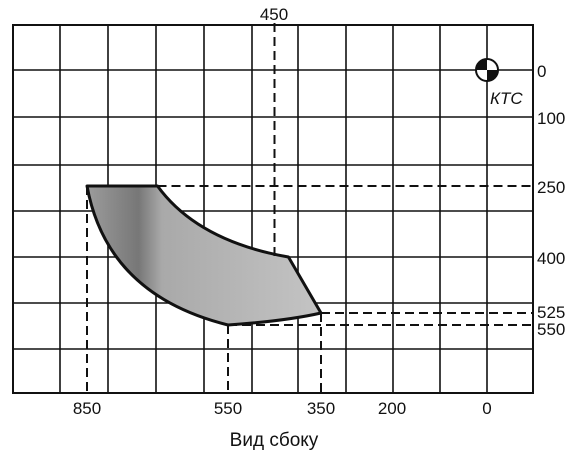 Image resolution: width=583 pixels, height=454 pixels. What do you see at coordinates (506, 98) in the screenshot?
I see `reference-point-label: КТС` at bounding box center [506, 98].